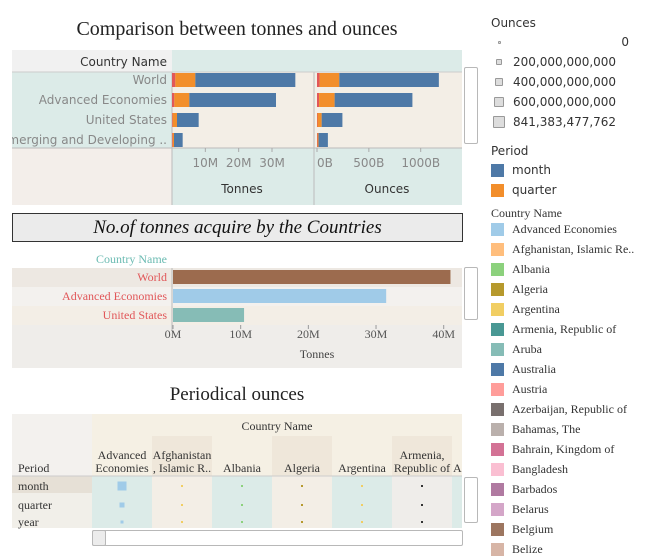 The height and width of the screenshot is (559, 647). I want to click on legend-country-item: Belize, so click(517, 549).